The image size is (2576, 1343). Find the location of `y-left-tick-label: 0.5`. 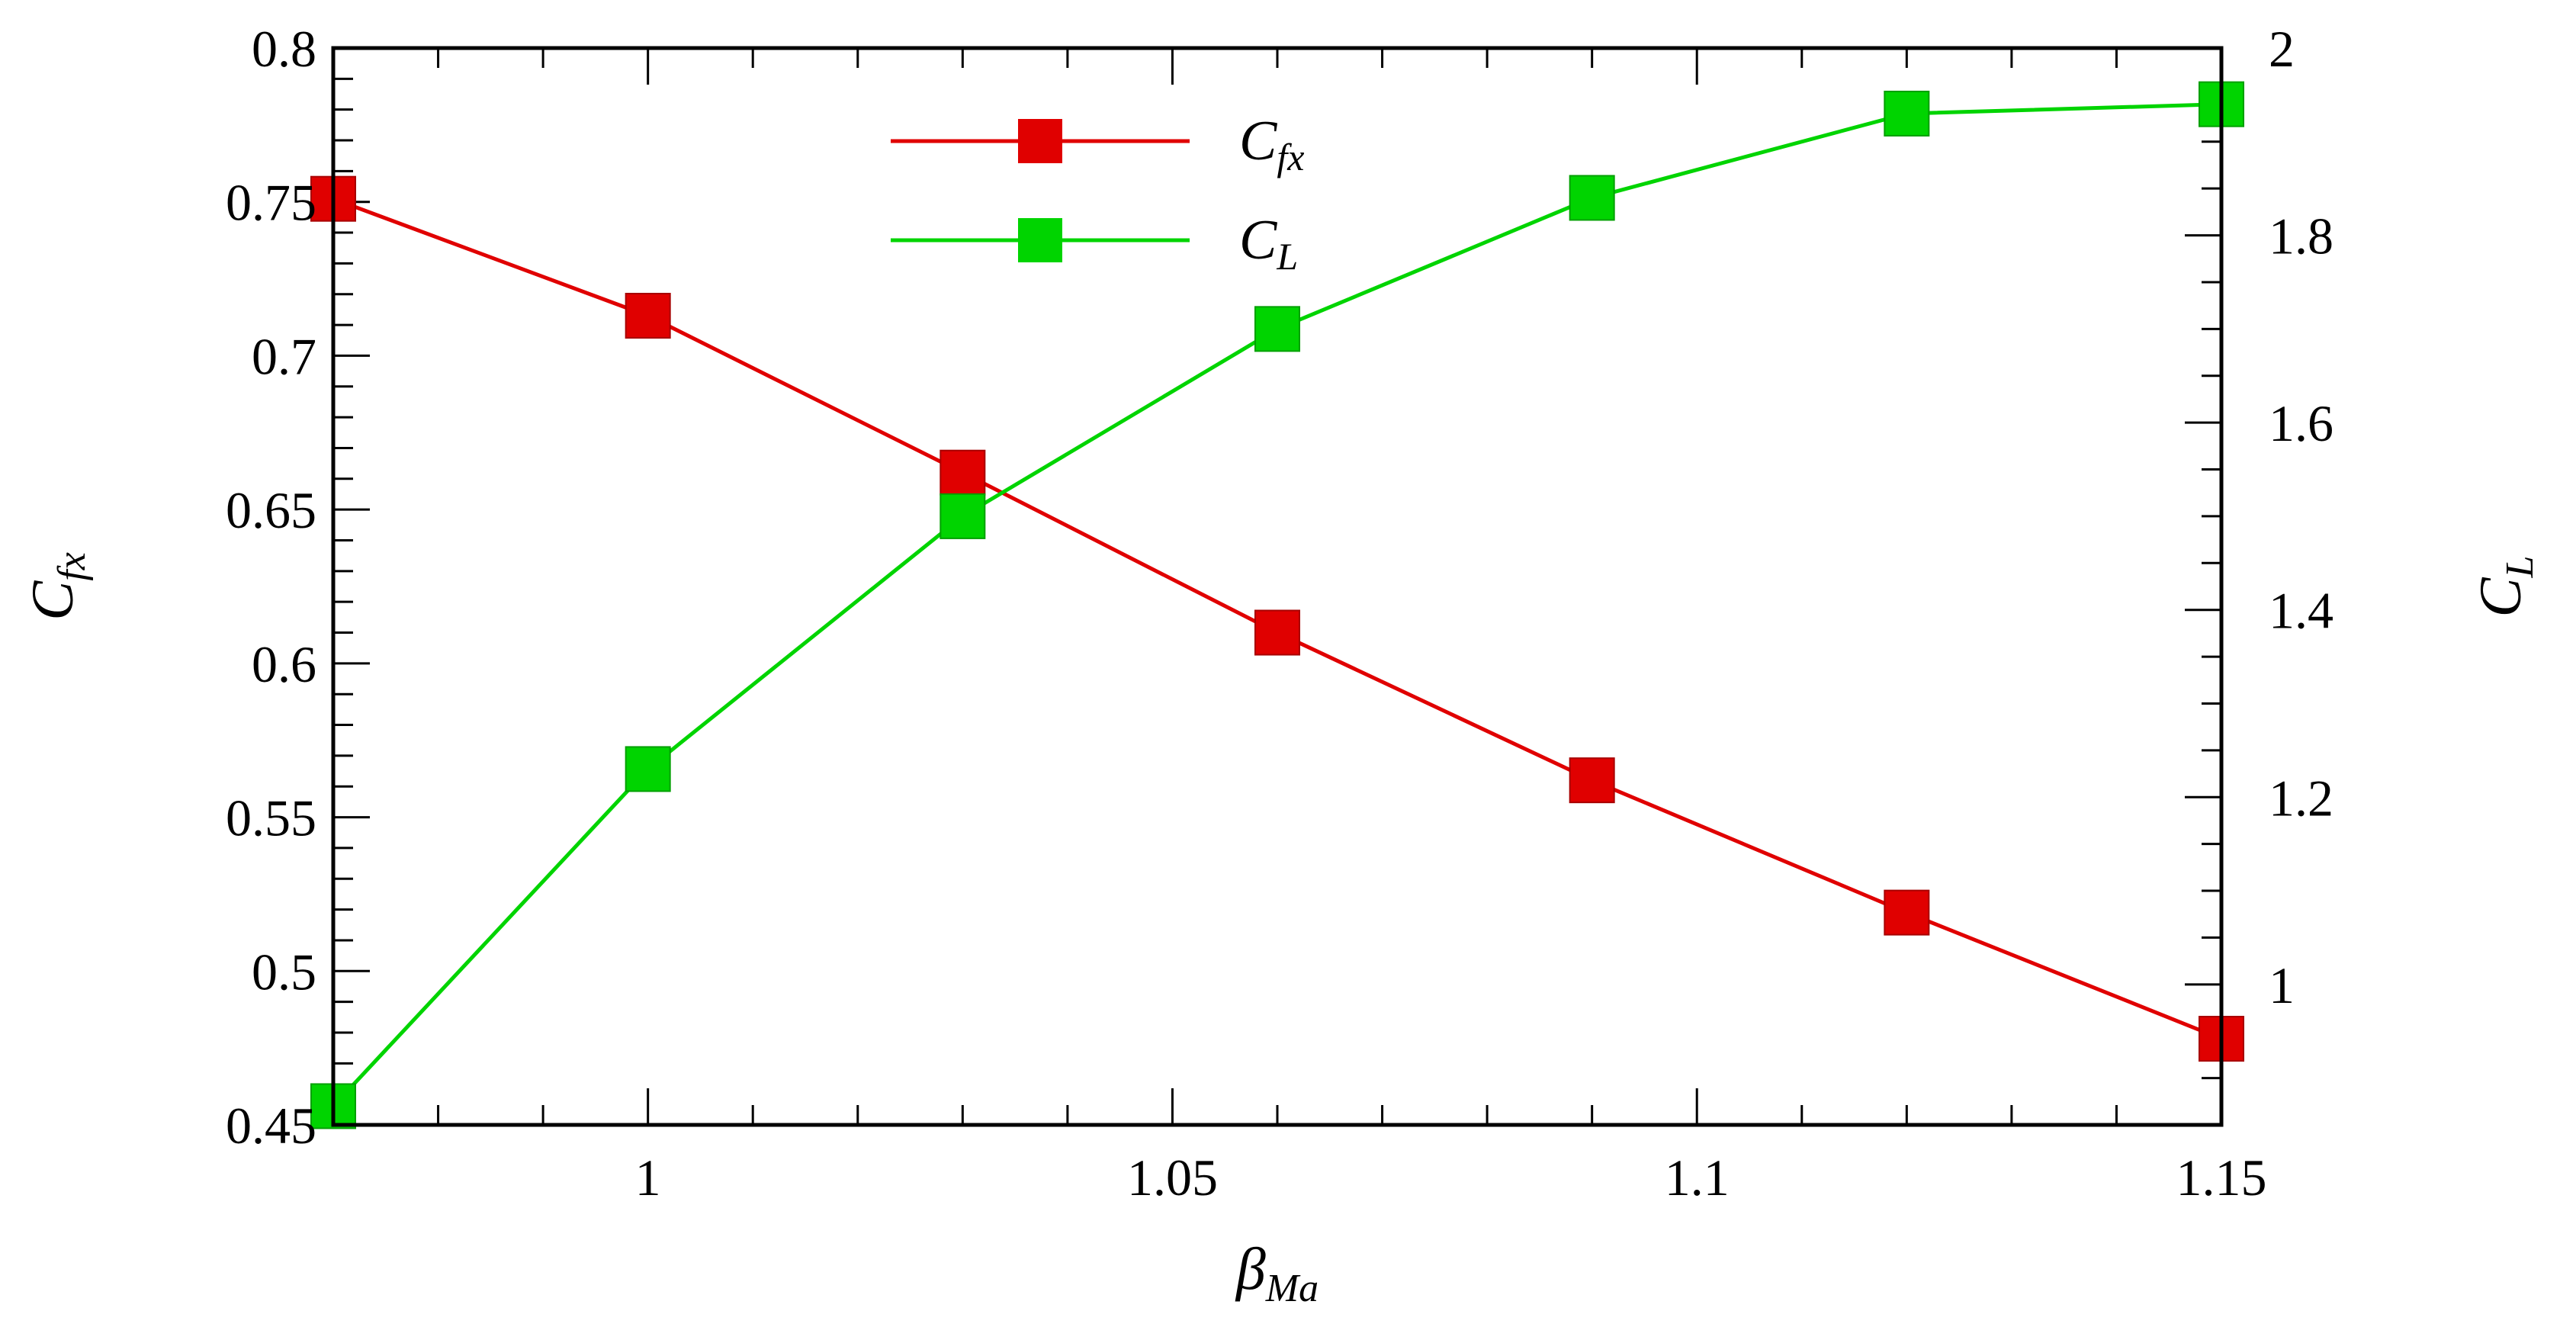

y-left-tick-label: 0.5 is located at coordinates (284, 972).